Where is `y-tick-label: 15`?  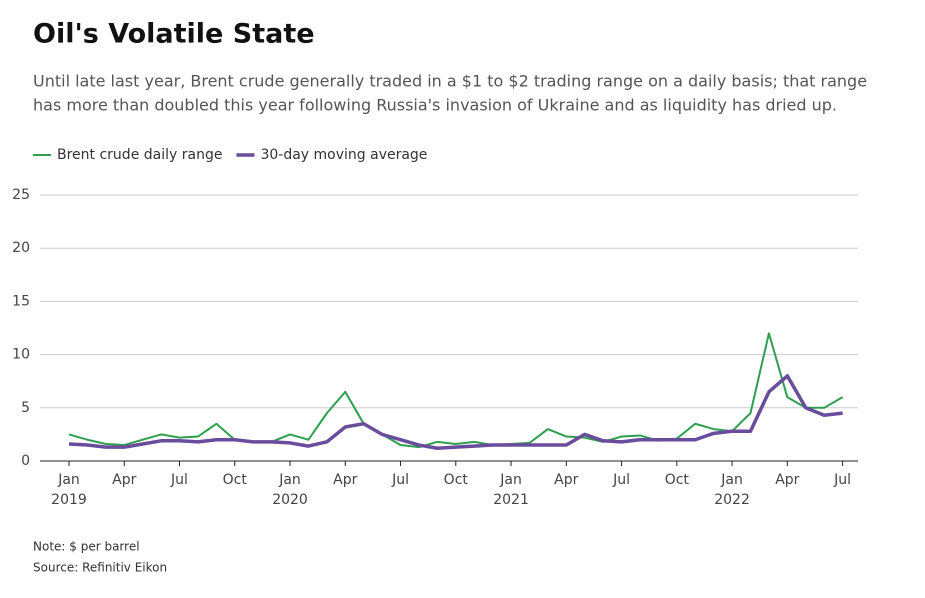
y-tick-label: 15 is located at coordinates (21, 301).